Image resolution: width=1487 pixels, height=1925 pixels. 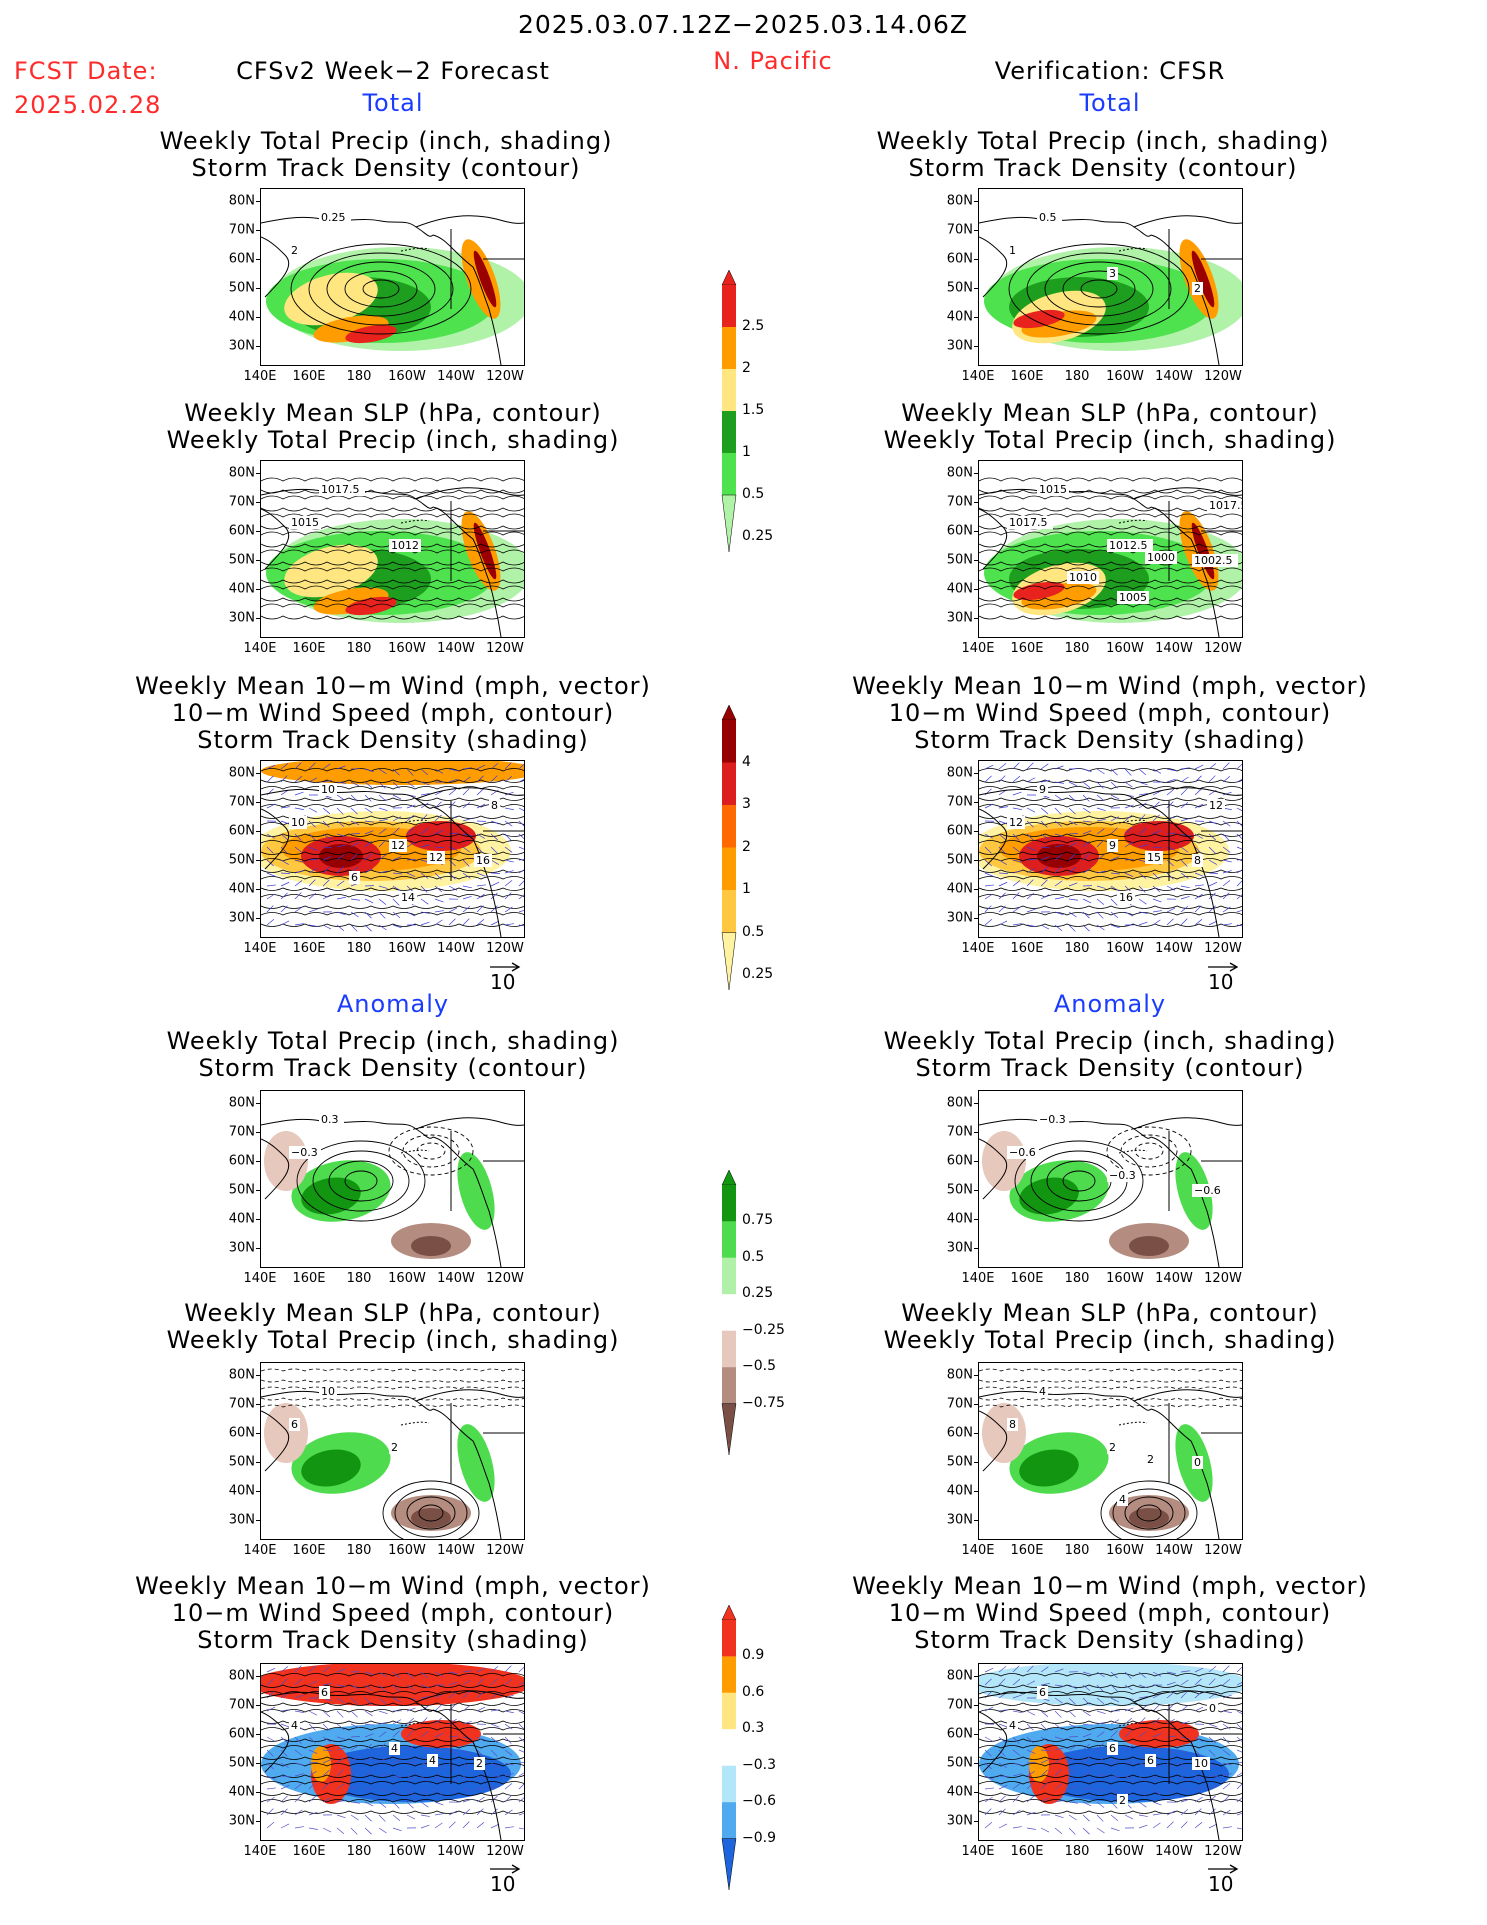 What do you see at coordinates (1212, 1708) in the screenshot?
I see `contour-label: 0` at bounding box center [1212, 1708].